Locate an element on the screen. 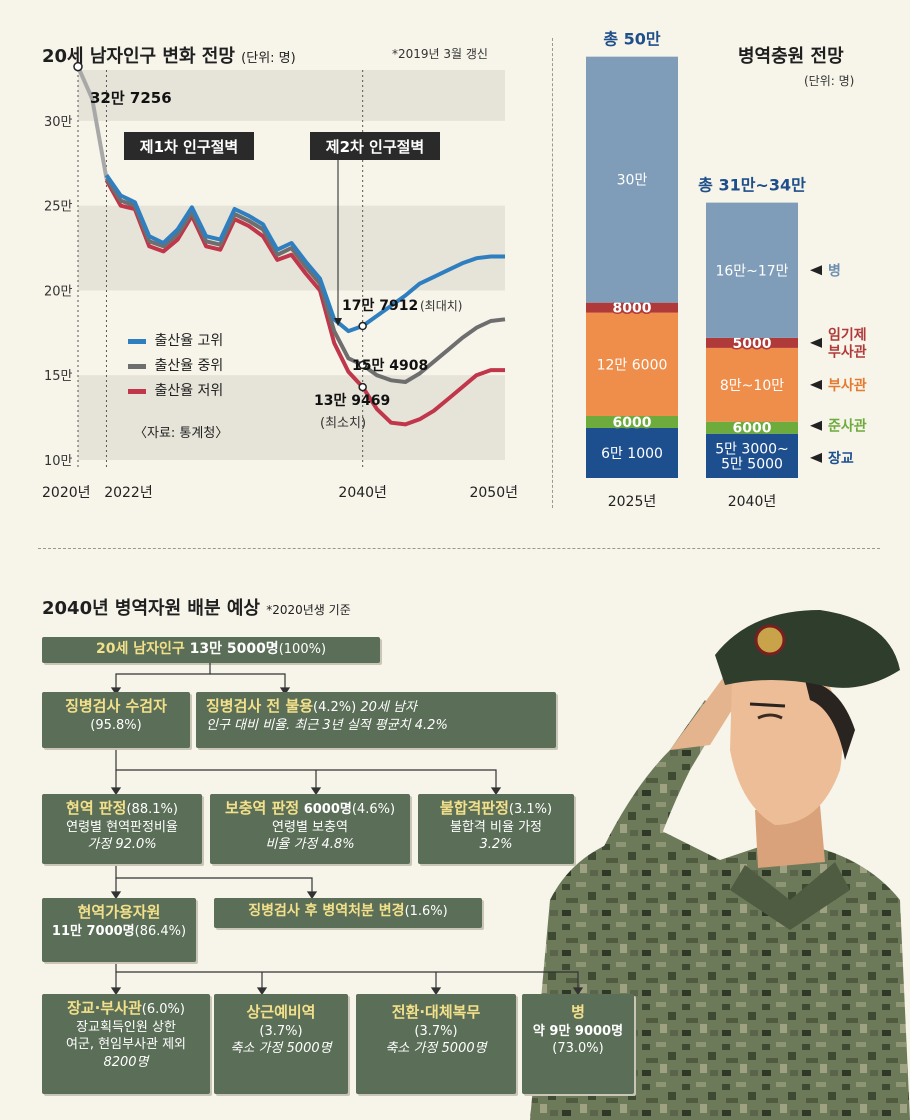 This screenshot has height=1120, width=910. flow-fail: 불합격판정(3.1%) 불합격 비율 가정 3.2% is located at coordinates (496, 829).